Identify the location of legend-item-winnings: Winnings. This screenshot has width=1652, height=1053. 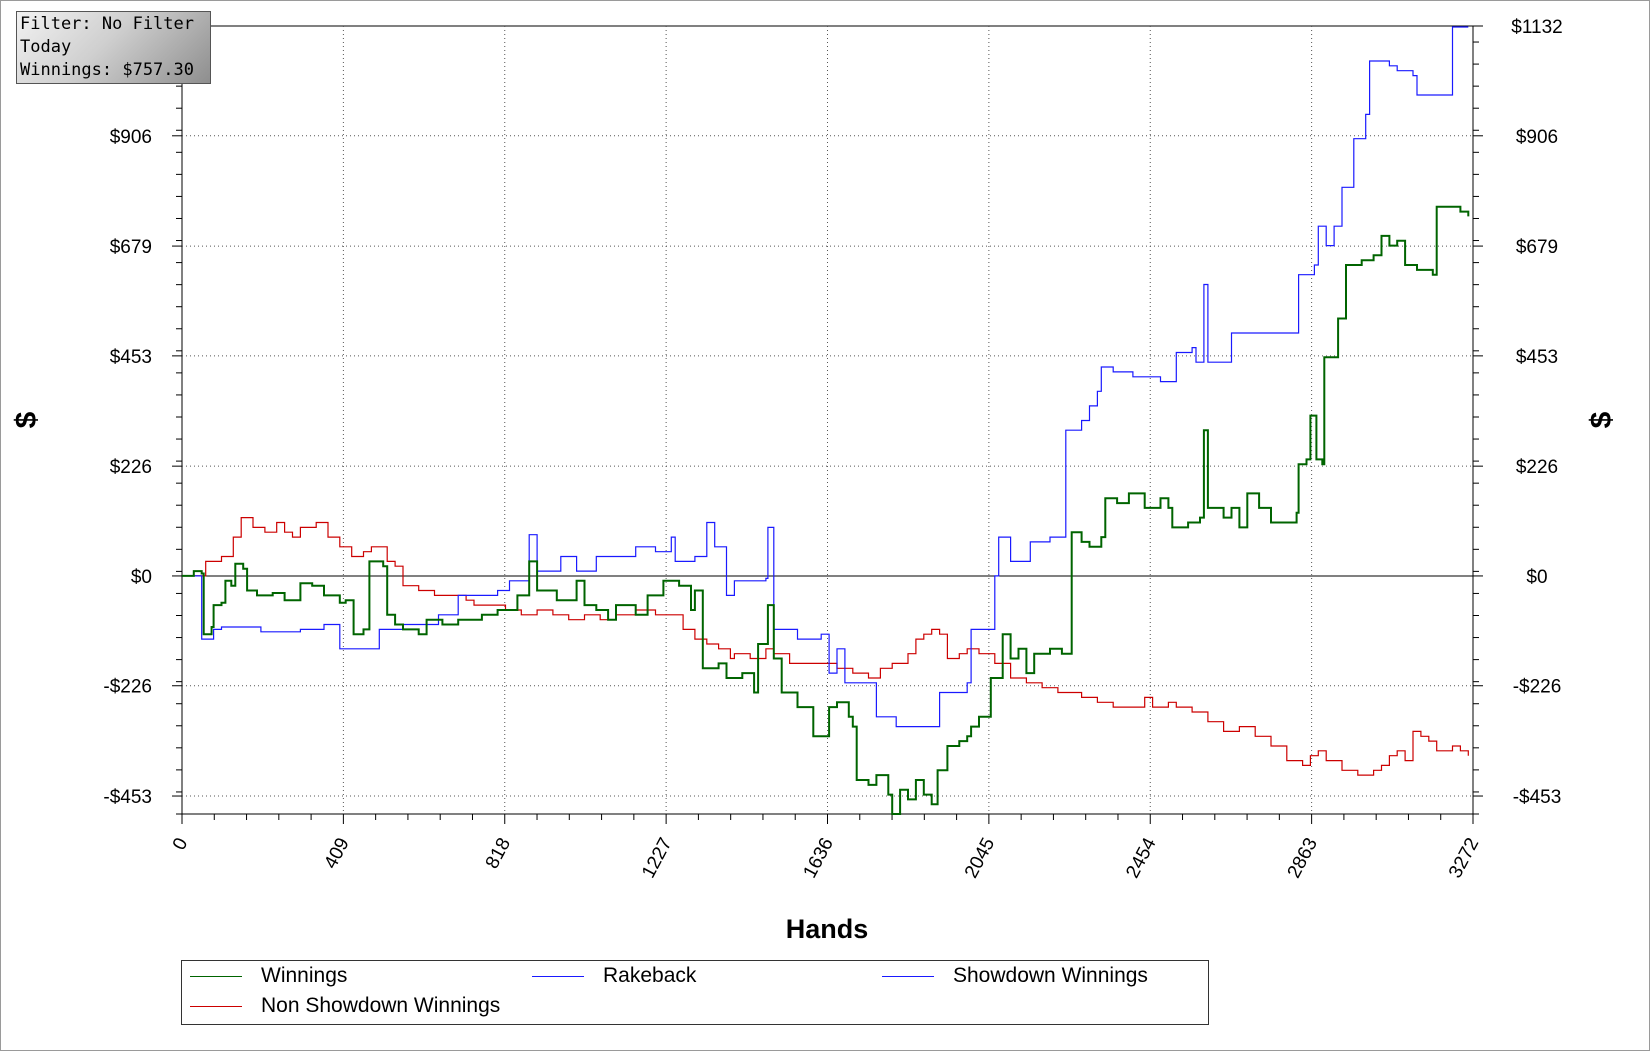
(268, 976).